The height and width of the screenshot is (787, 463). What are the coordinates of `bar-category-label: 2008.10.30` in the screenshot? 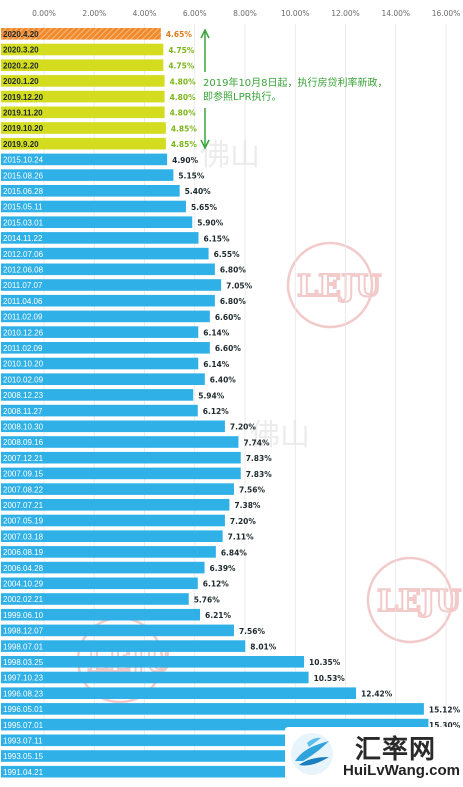 It's located at (23, 427).